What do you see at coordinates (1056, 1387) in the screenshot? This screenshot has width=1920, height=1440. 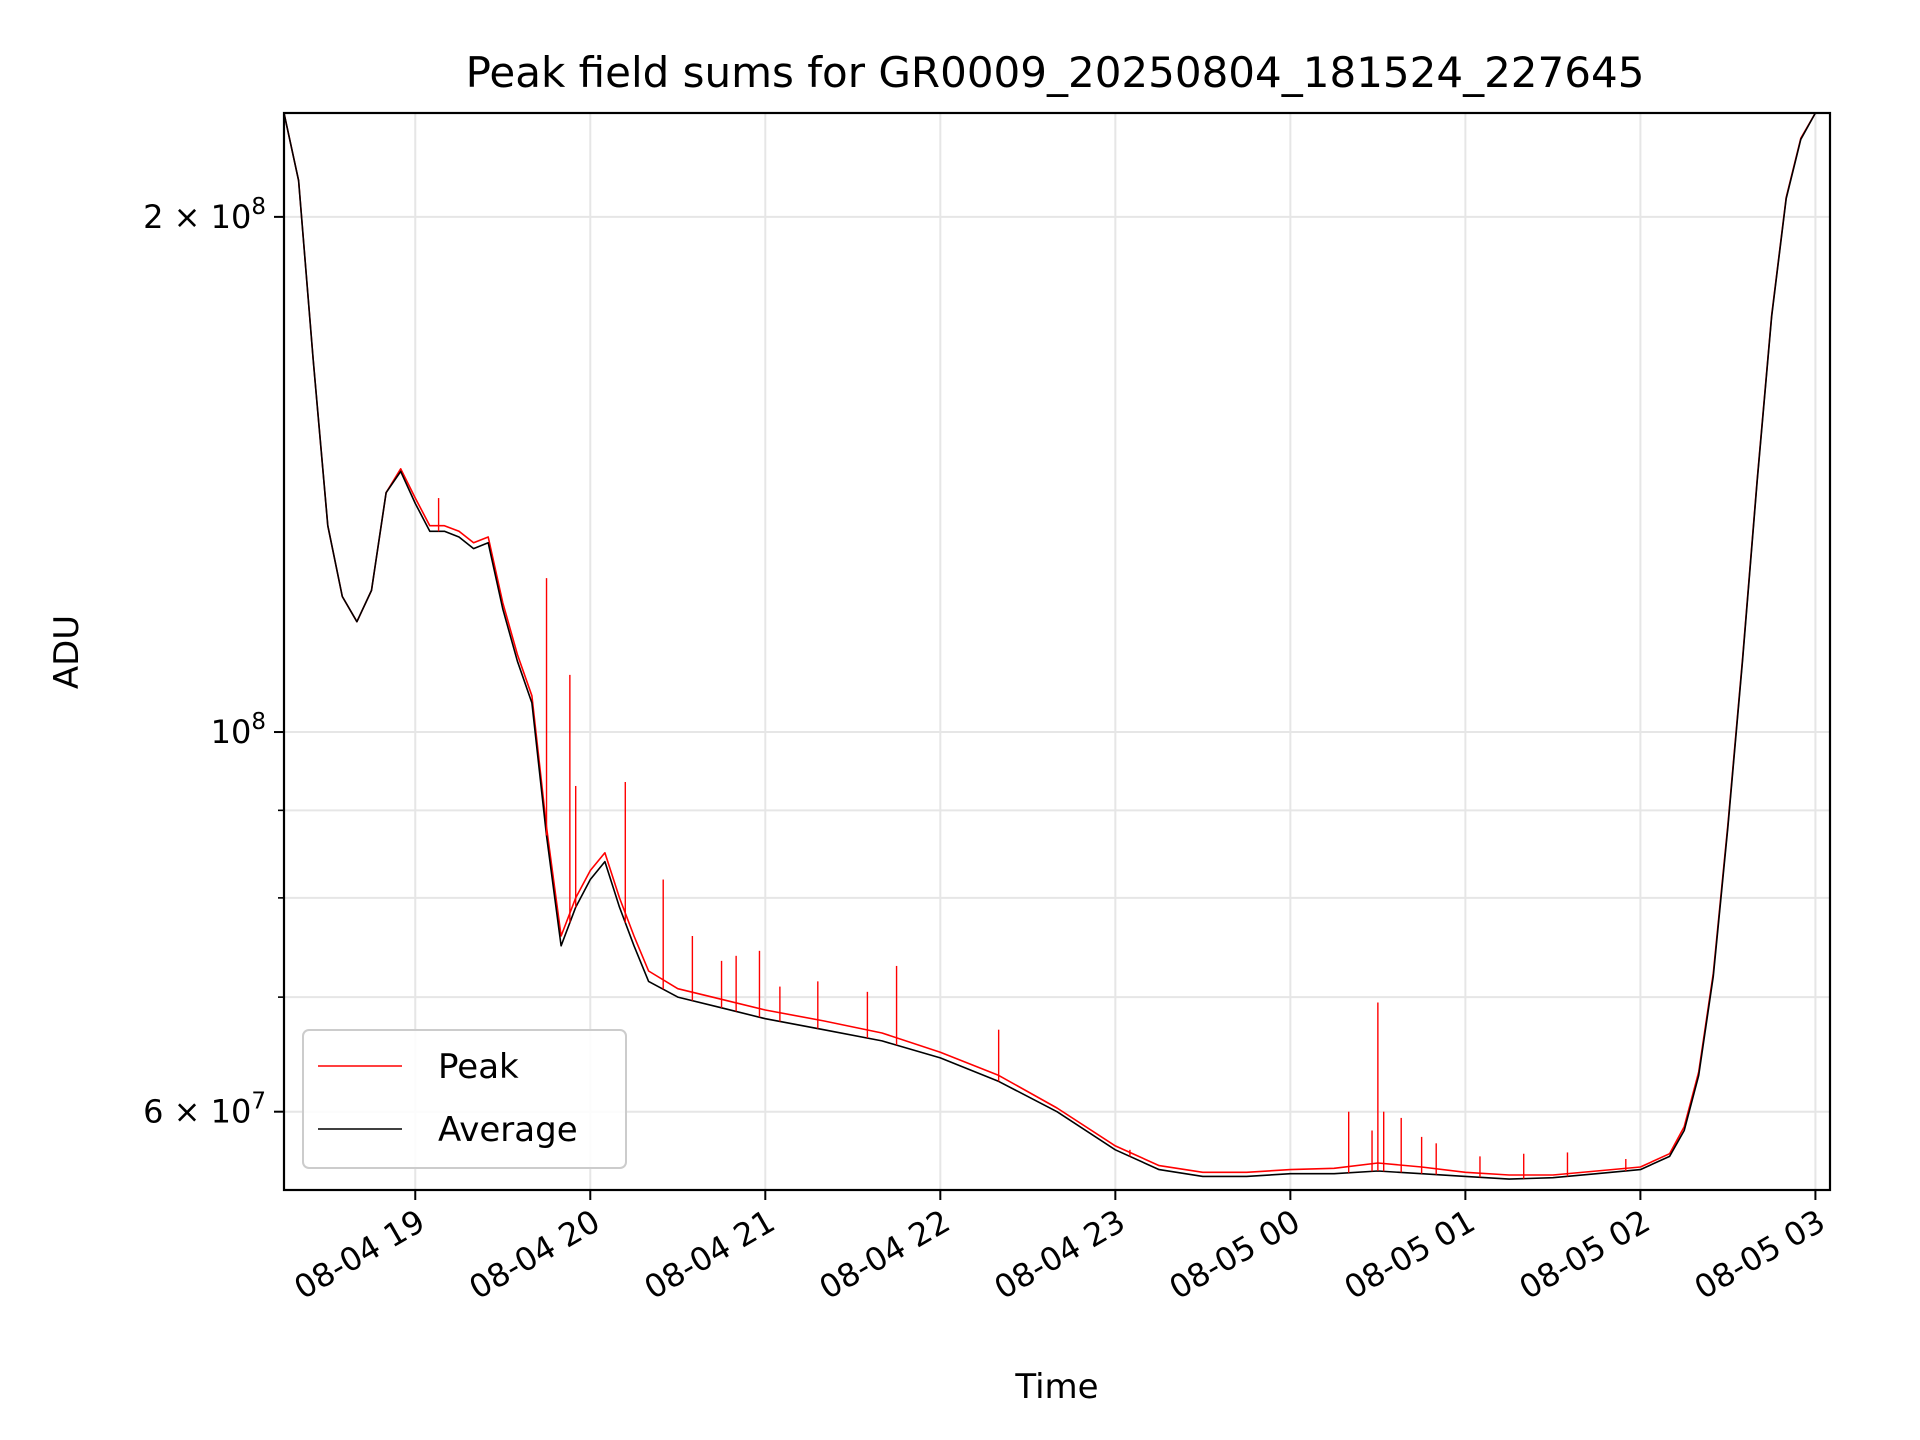 I see `x-axis-label: Time` at bounding box center [1056, 1387].